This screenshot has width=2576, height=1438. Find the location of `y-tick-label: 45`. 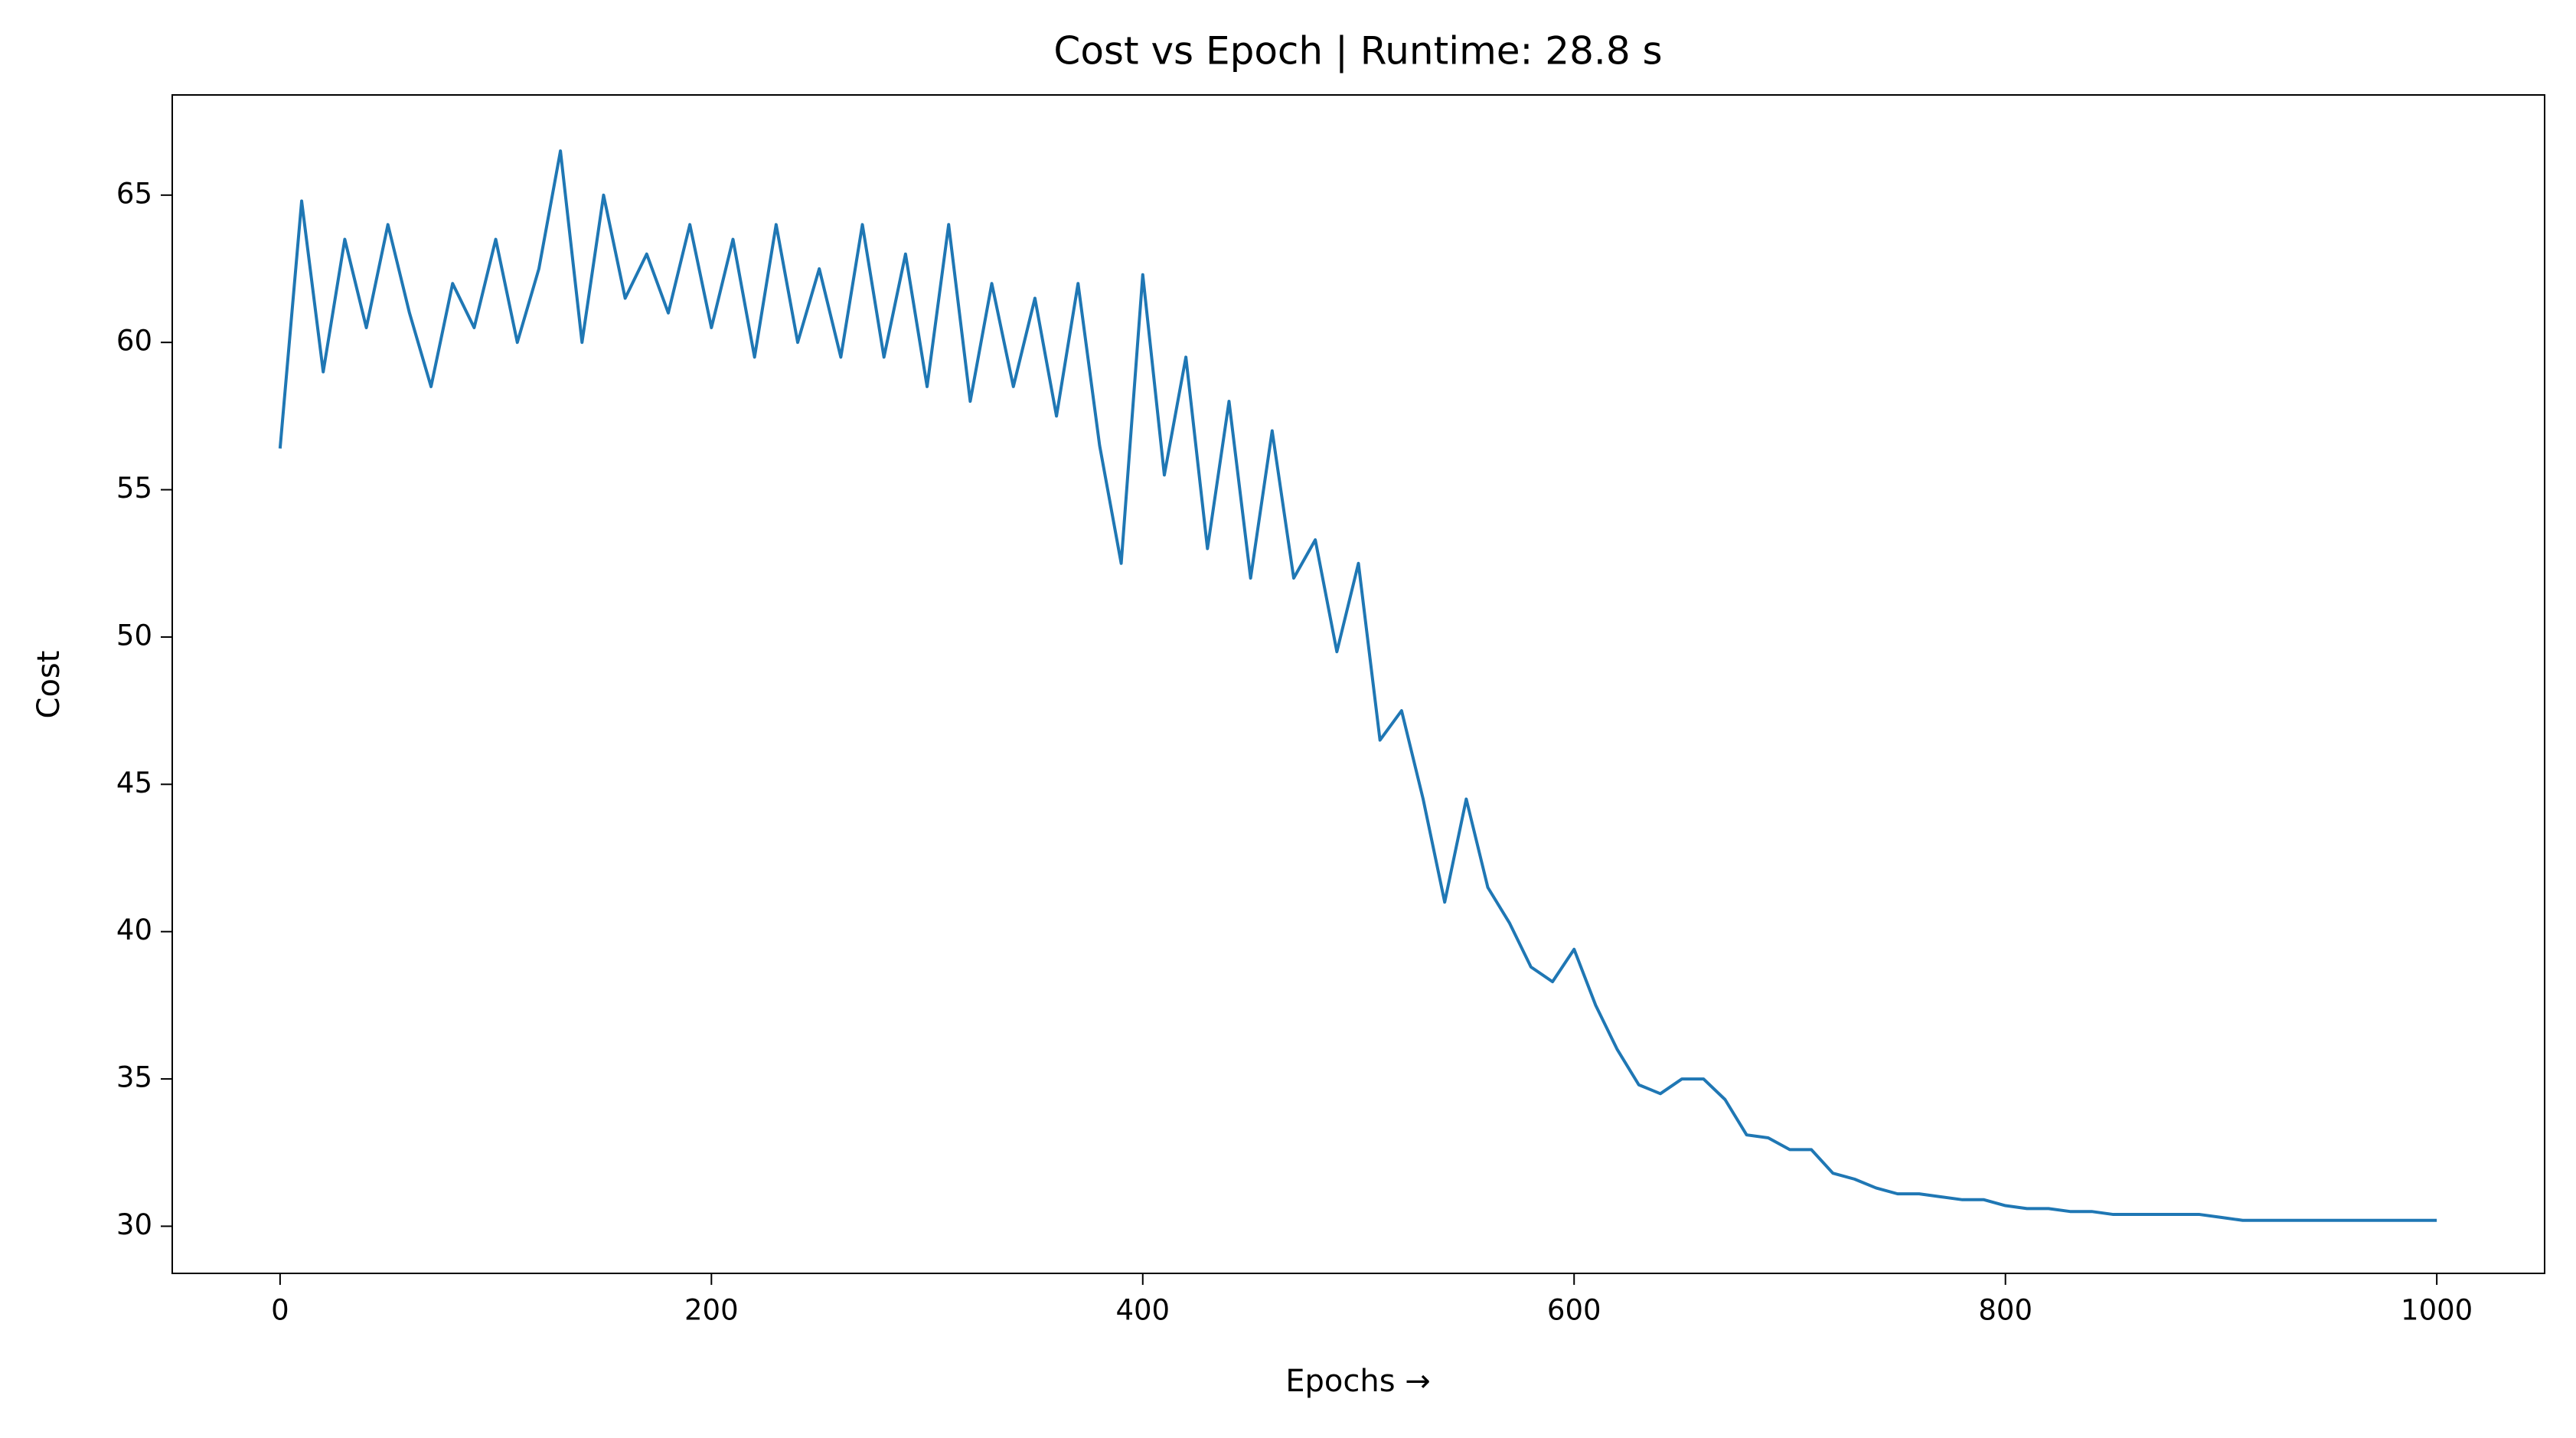

y-tick-label: 45 is located at coordinates (134, 783).